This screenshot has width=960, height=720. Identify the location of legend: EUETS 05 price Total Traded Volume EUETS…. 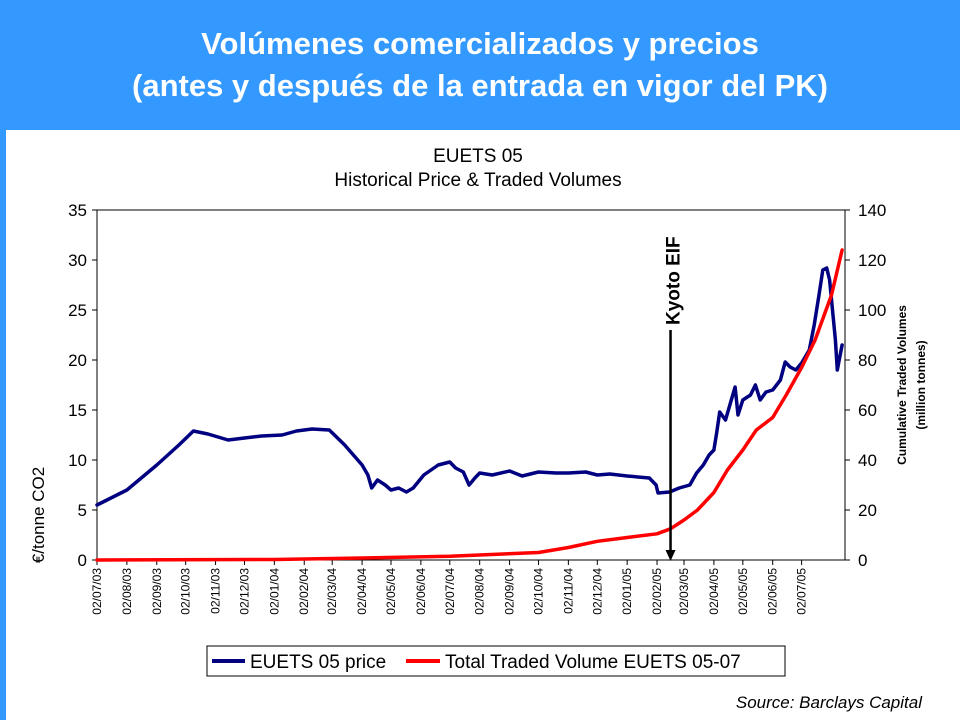
(496, 661).